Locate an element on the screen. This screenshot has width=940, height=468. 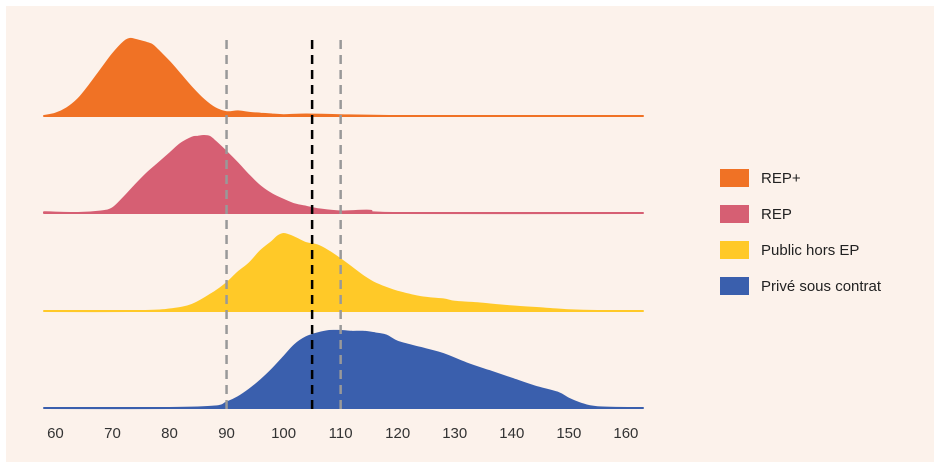
legend-item-rep-plus: REP+ is located at coordinates (800, 178).